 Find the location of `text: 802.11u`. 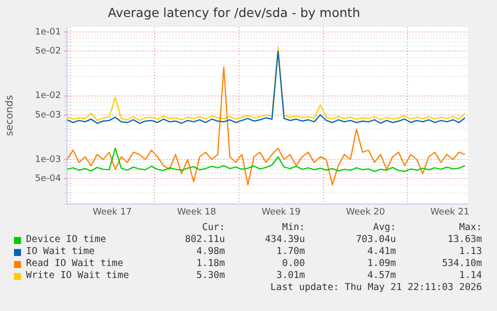

text: 802.11u is located at coordinates (204, 240).